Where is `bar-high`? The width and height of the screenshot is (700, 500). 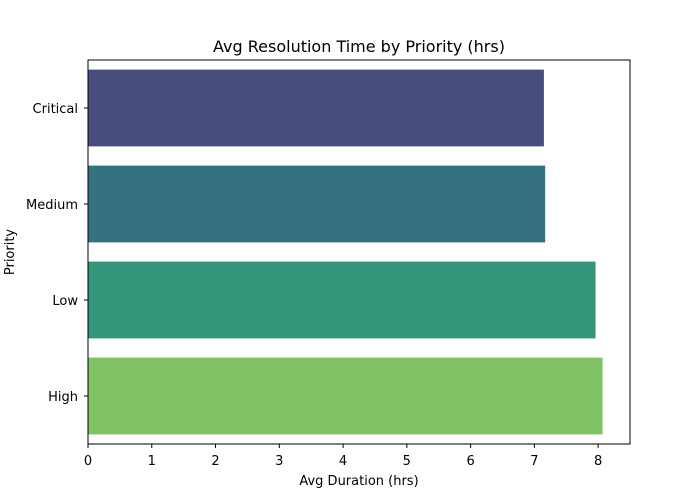 bar-high is located at coordinates (345, 396).